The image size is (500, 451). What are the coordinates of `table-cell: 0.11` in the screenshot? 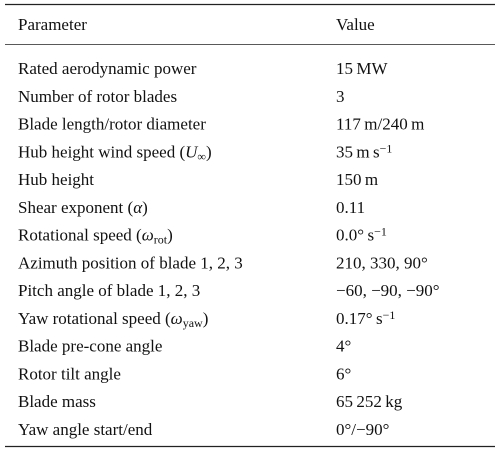 It's located at (350, 207).